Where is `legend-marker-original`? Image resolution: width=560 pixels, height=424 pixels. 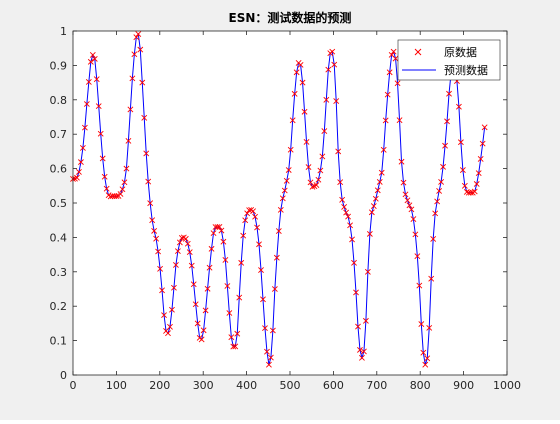 legend-marker-original is located at coordinates (418, 52).